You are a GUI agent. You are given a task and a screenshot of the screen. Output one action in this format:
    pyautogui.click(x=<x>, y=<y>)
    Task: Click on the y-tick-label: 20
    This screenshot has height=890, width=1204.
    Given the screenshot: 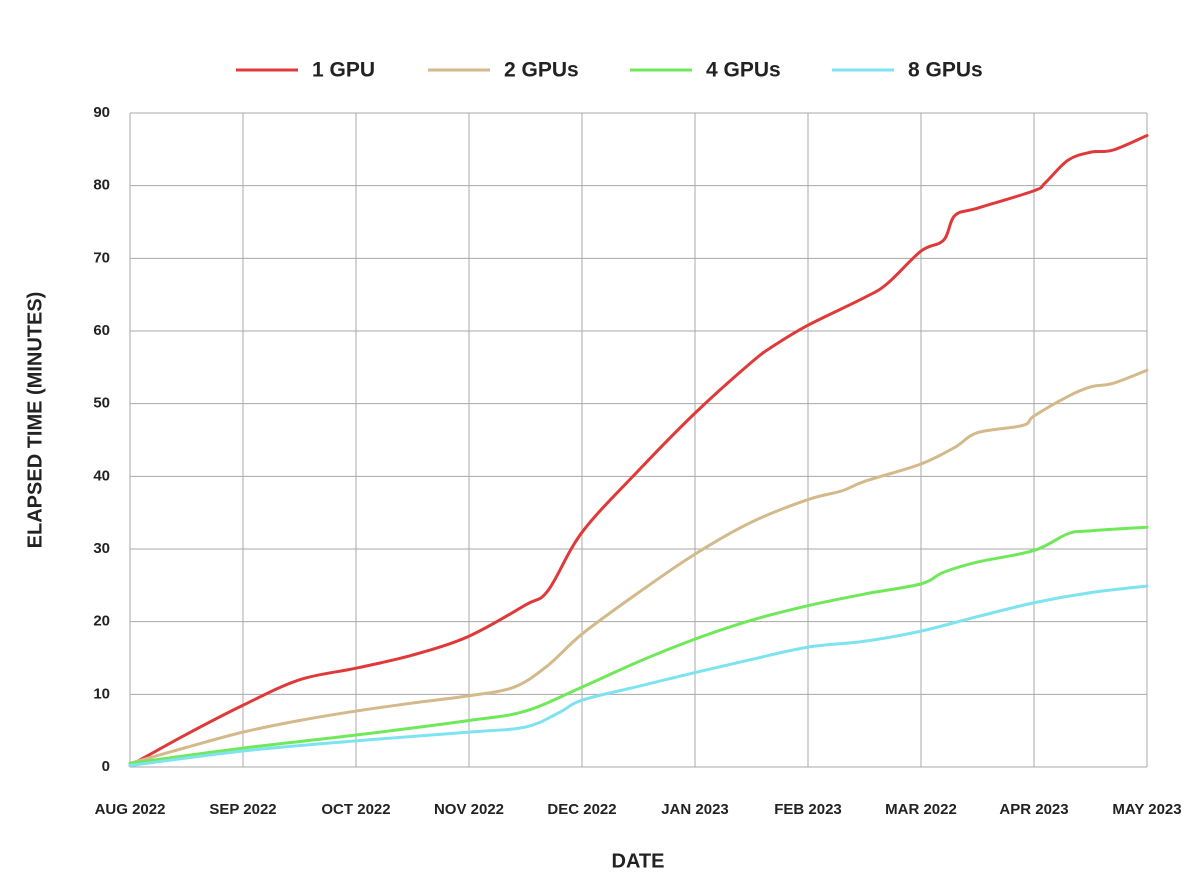 What is the action you would take?
    pyautogui.click(x=101, y=621)
    